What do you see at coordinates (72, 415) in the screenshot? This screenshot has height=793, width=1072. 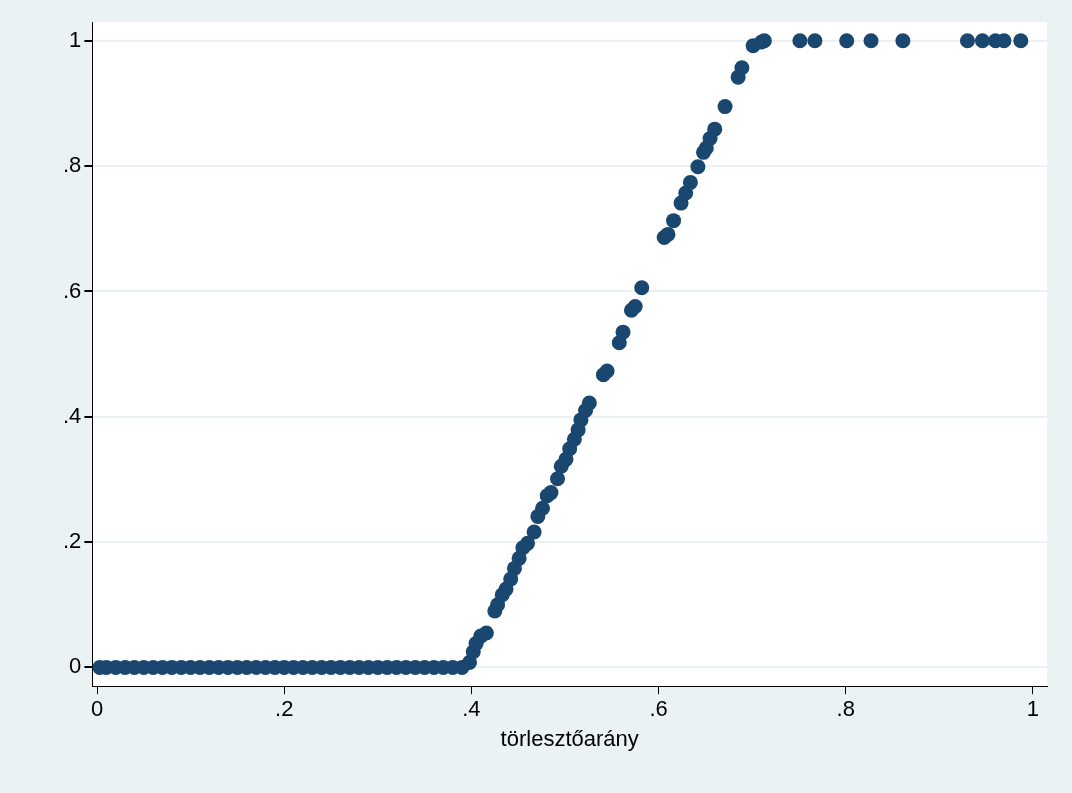 I see `y-tick-label: .4` at bounding box center [72, 415].